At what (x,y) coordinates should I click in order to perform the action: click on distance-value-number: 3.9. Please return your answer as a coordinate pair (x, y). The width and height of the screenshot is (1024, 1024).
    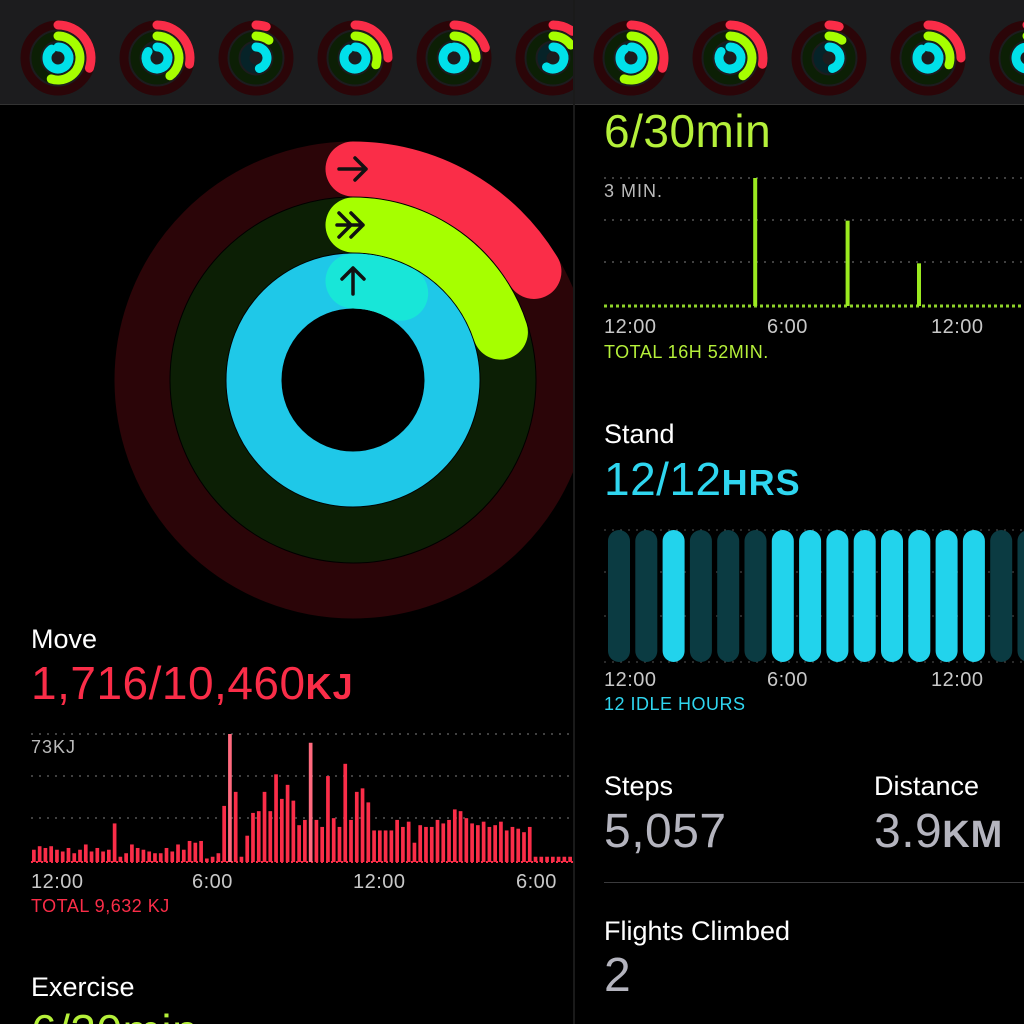
    Looking at the image, I should click on (908, 831).